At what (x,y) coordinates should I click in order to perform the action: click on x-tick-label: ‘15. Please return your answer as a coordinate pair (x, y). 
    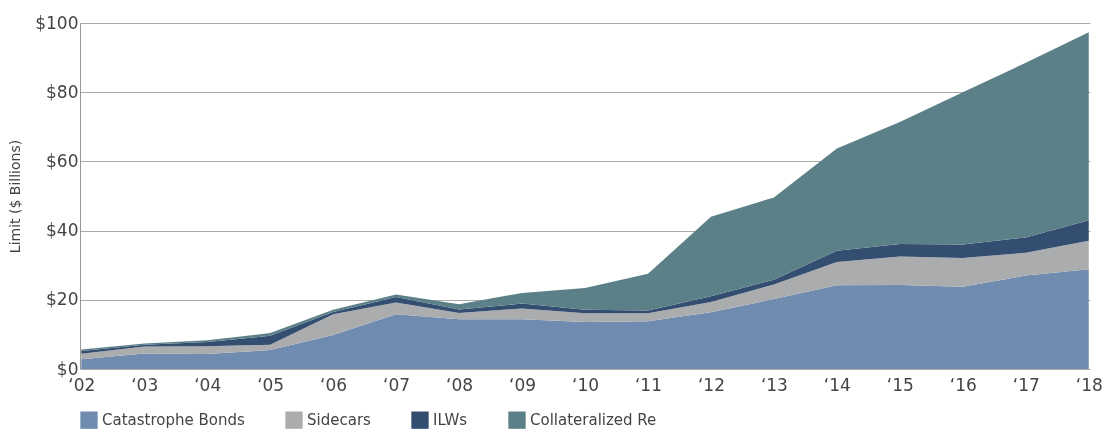
    Looking at the image, I should click on (900, 384).